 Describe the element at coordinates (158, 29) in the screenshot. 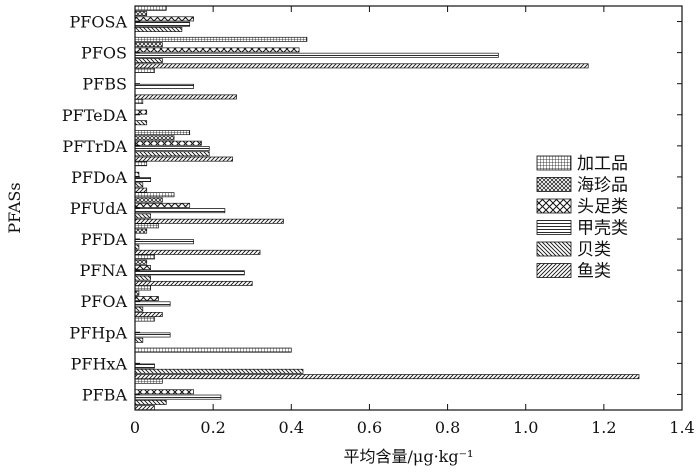

I see `bar-PFOSA-s4` at that location.